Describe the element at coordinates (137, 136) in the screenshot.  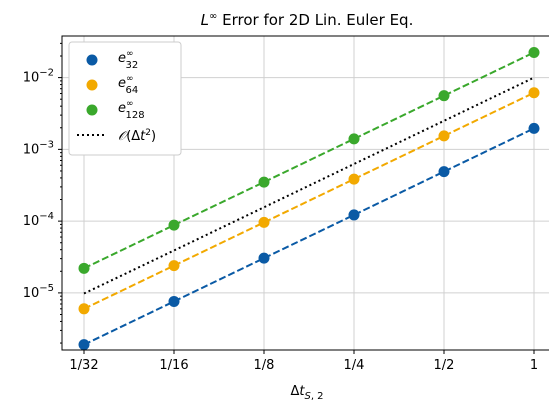
I see `legend-label: 𝒪(Δt2)` at that location.